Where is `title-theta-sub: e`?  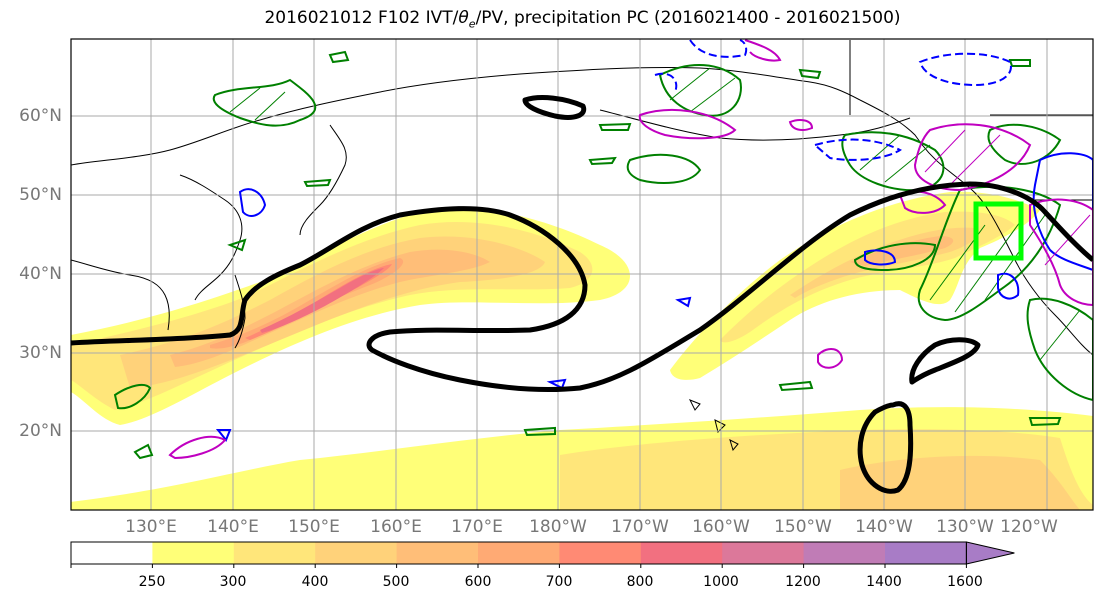 title-theta-sub: e is located at coordinates (472, 24).